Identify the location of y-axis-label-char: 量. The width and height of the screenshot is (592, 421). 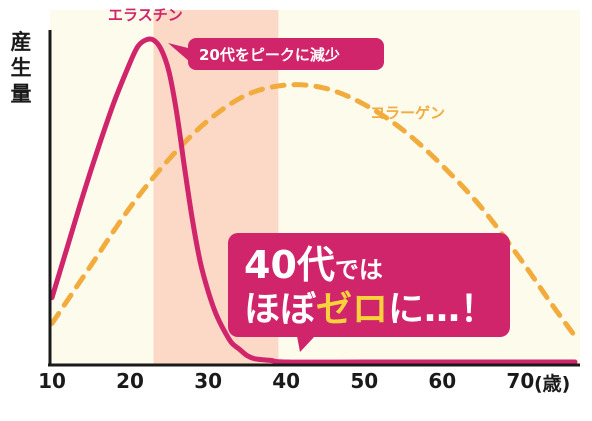
(21, 94).